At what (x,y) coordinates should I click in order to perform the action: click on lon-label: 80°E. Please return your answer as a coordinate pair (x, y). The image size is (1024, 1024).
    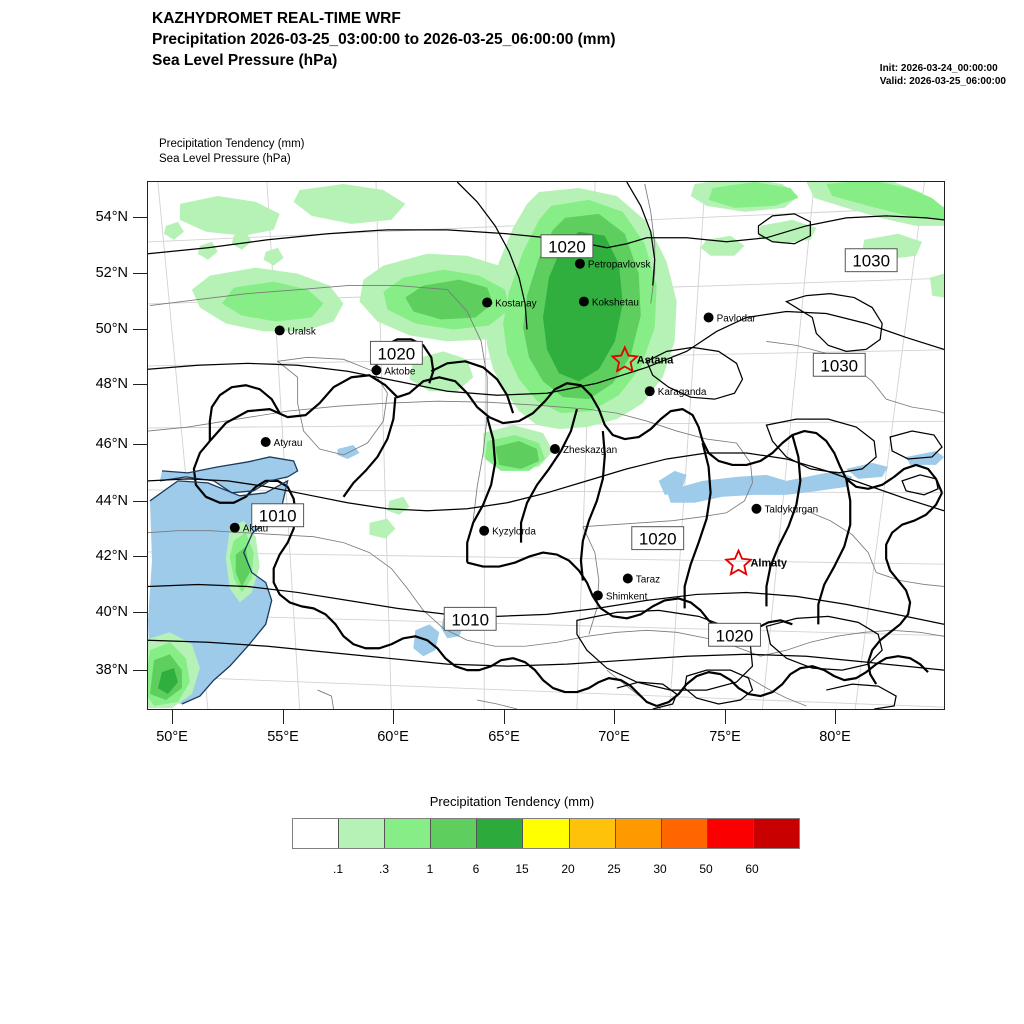
    Looking at the image, I should click on (835, 737).